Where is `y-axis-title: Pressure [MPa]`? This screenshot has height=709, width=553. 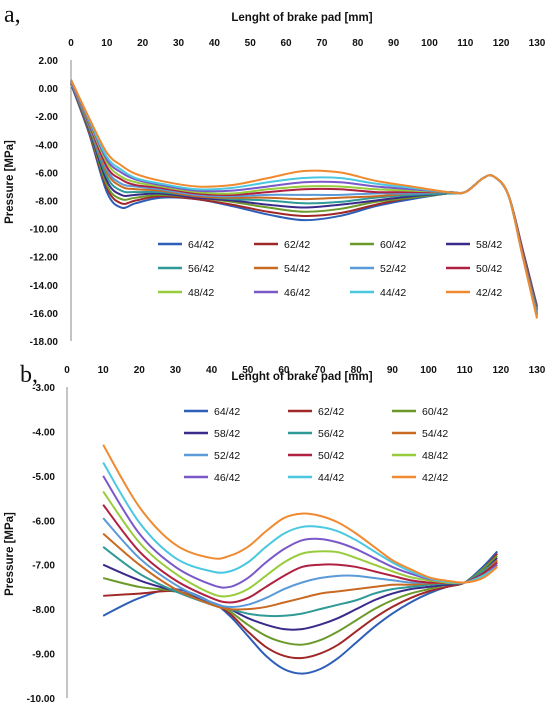
y-axis-title: Pressure [MPa] is located at coordinates (10, 554).